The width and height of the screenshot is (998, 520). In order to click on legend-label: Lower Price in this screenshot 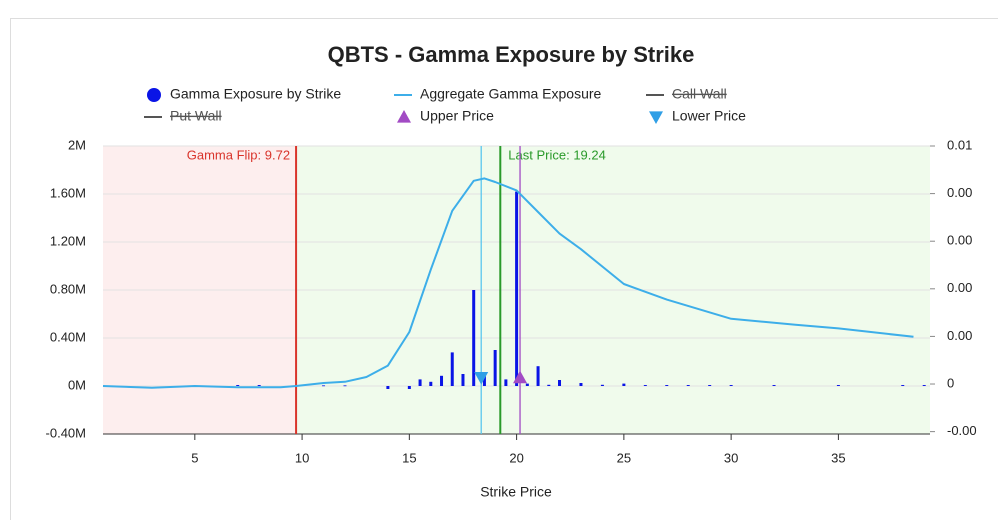, I will do `click(709, 116)`.